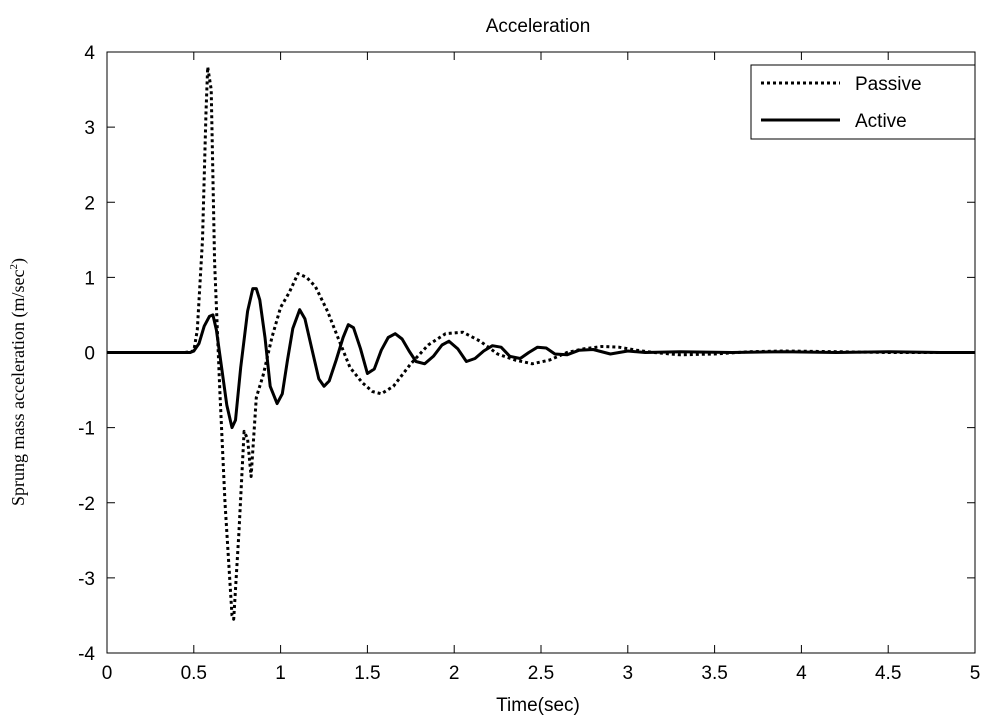 The height and width of the screenshot is (717, 985). Describe the element at coordinates (538, 705) in the screenshot. I see `x-axis-label: Time(sec)` at that location.